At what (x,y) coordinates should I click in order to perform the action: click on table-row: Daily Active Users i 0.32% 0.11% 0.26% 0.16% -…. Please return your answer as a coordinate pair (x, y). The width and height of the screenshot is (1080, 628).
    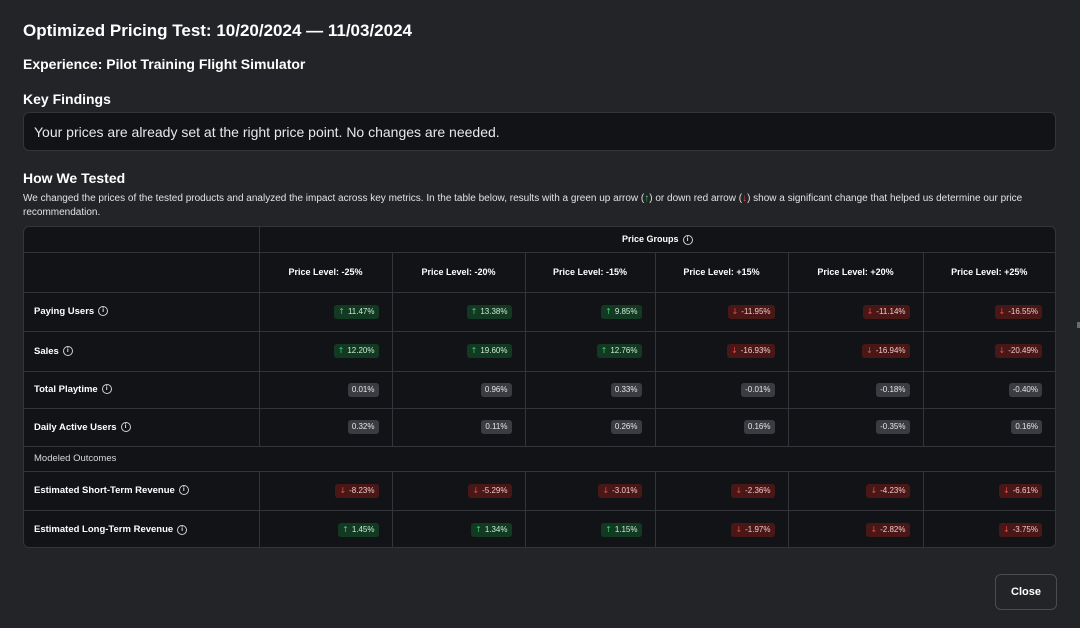
    Looking at the image, I should click on (539, 427).